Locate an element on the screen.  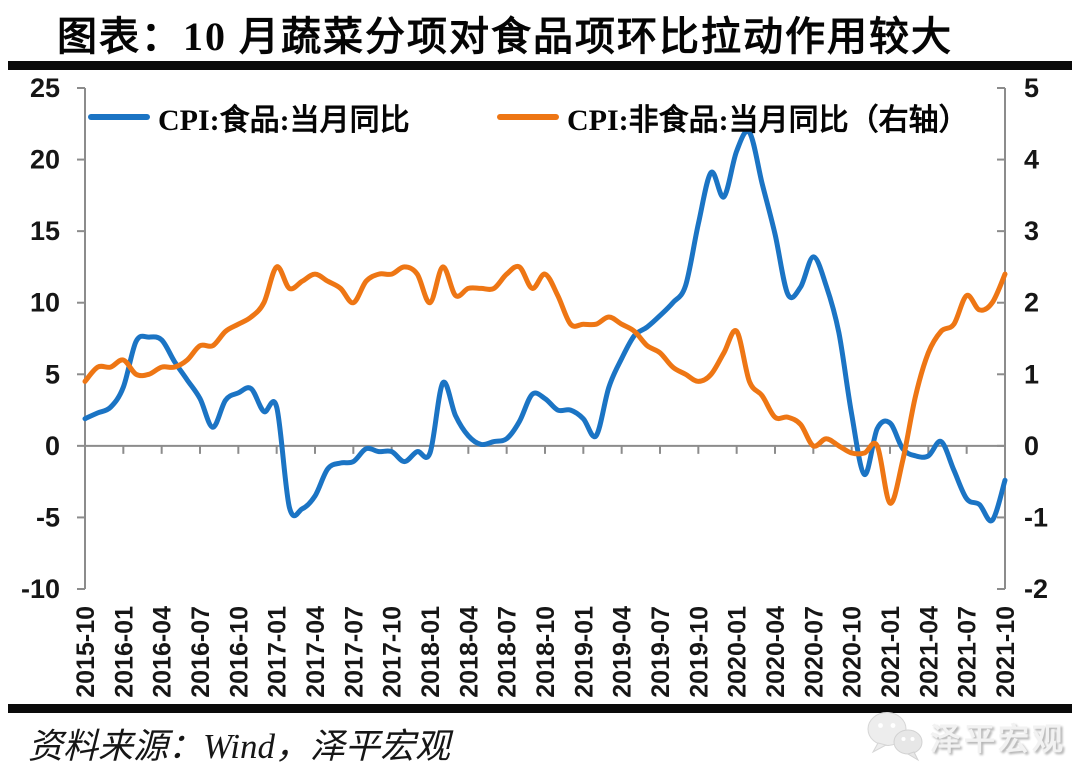
x-axis-tick-label: 2018-04 is located at coordinates (469, 652).